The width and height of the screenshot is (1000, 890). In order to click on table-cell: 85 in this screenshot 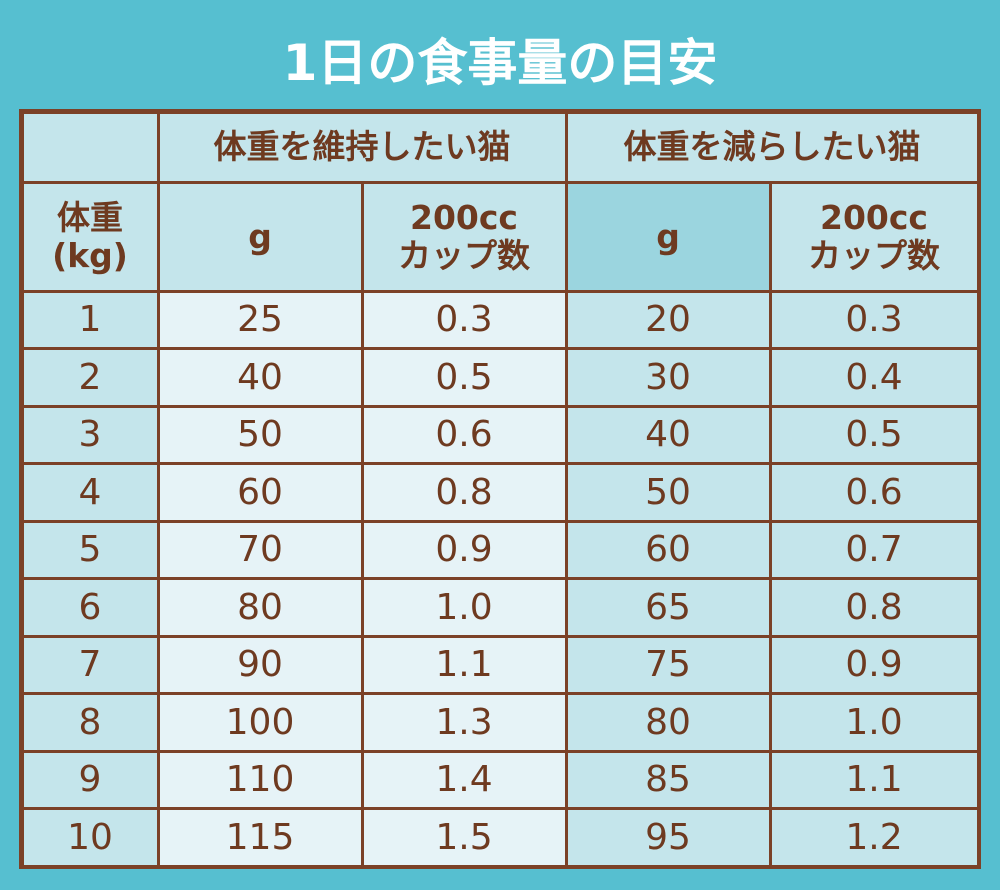, I will do `click(668, 779)`.